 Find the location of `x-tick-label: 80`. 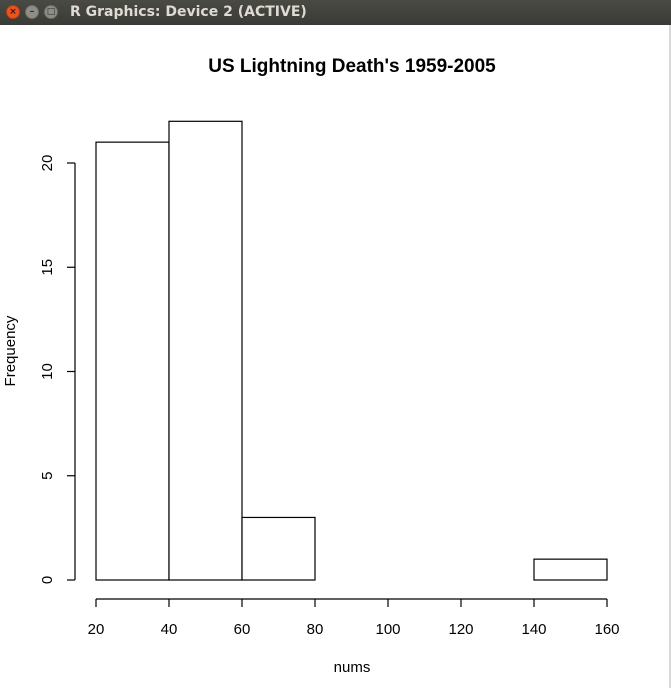

x-tick-label: 80 is located at coordinates (315, 629).